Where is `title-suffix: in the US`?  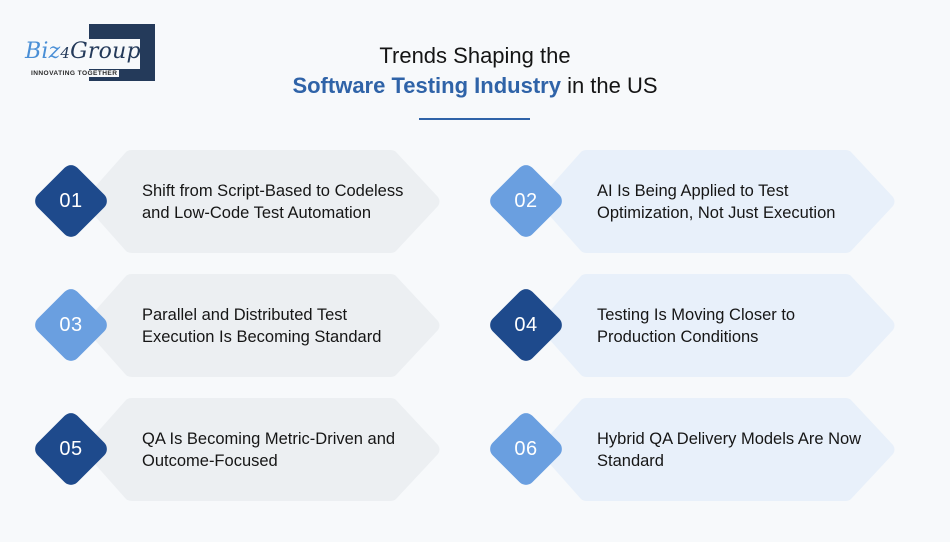
title-suffix: in the US is located at coordinates (609, 85).